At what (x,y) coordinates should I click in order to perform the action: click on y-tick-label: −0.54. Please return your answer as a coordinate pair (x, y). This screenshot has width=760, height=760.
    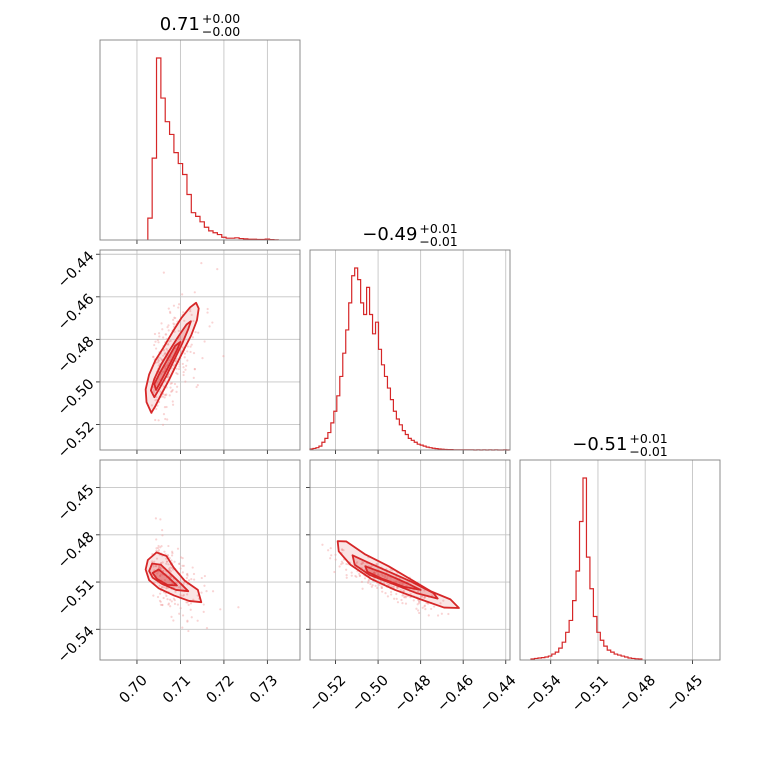
    Looking at the image, I should click on (76, 645).